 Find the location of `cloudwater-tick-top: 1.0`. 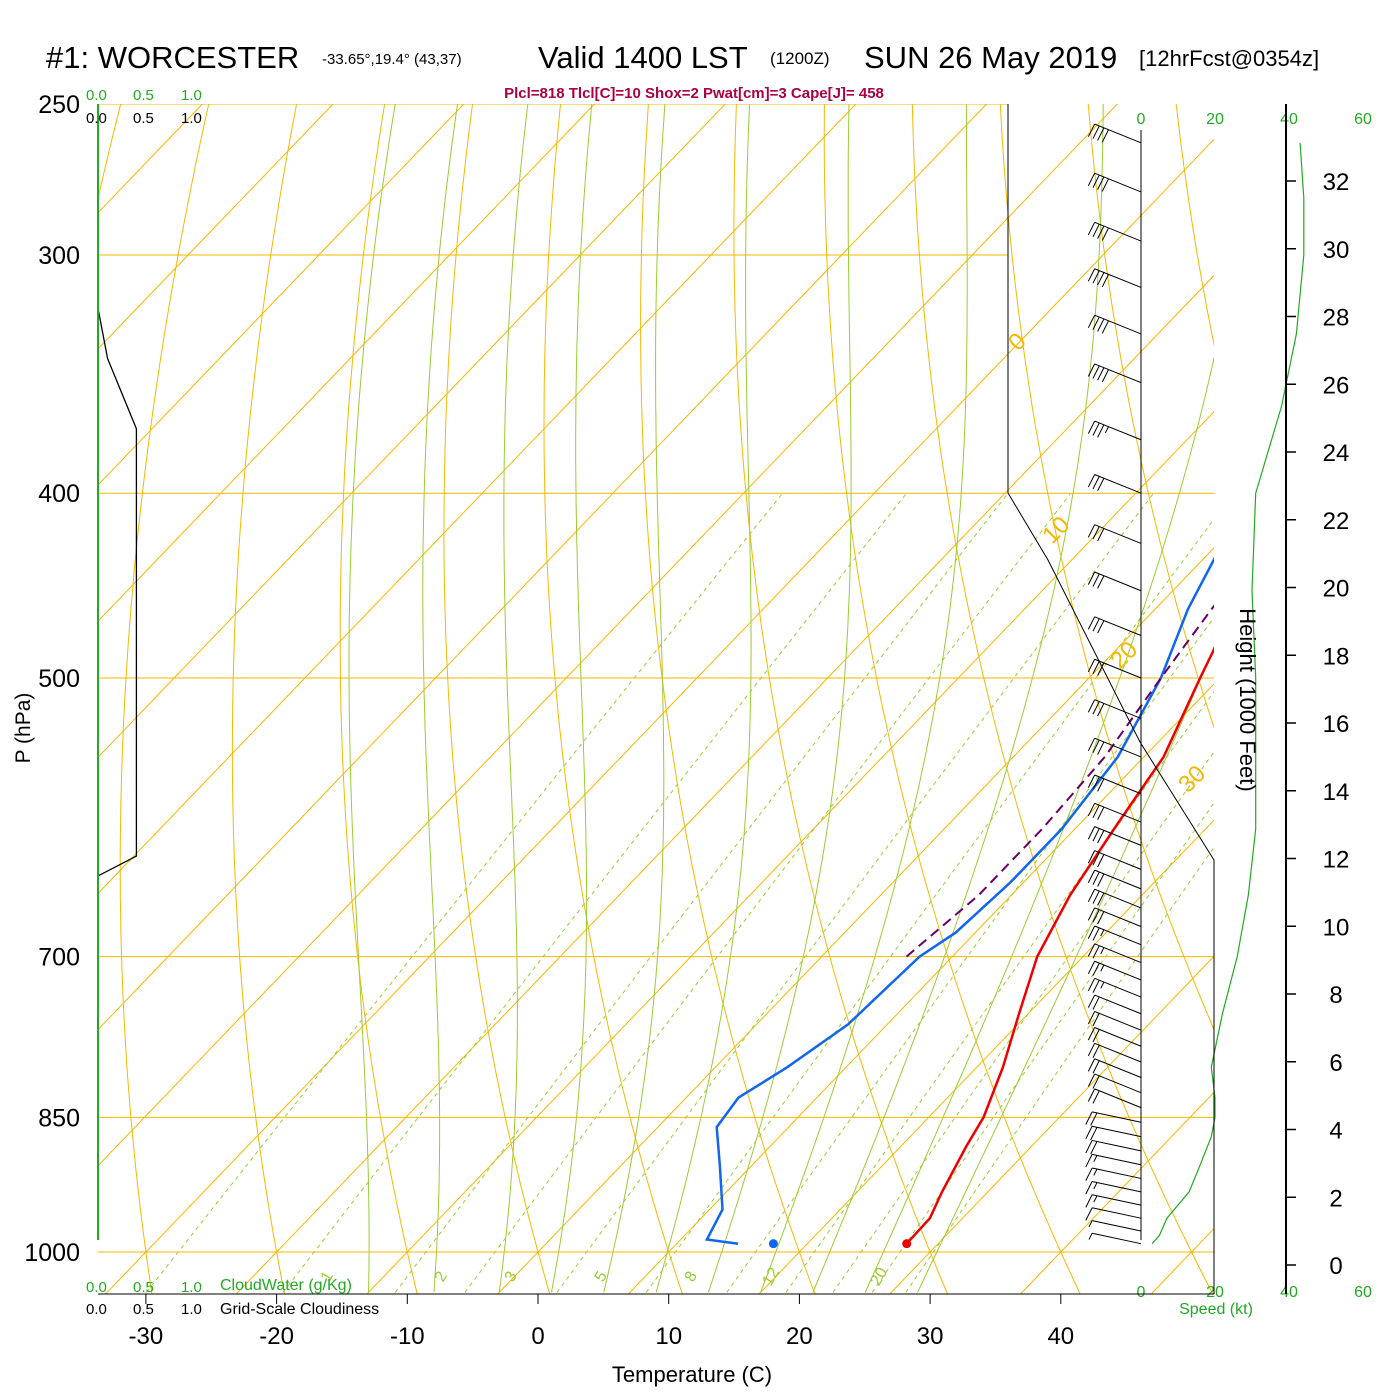

cloudwater-tick-top: 1.0 is located at coordinates (191, 95).